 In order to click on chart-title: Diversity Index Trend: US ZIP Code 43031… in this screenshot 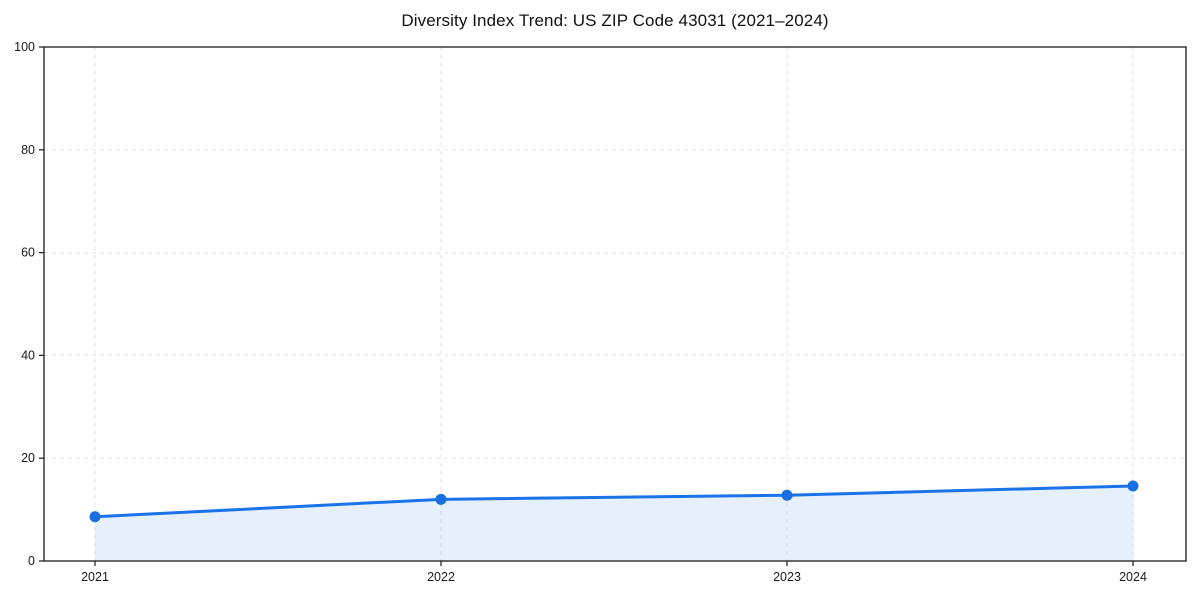, I will do `click(615, 20)`.